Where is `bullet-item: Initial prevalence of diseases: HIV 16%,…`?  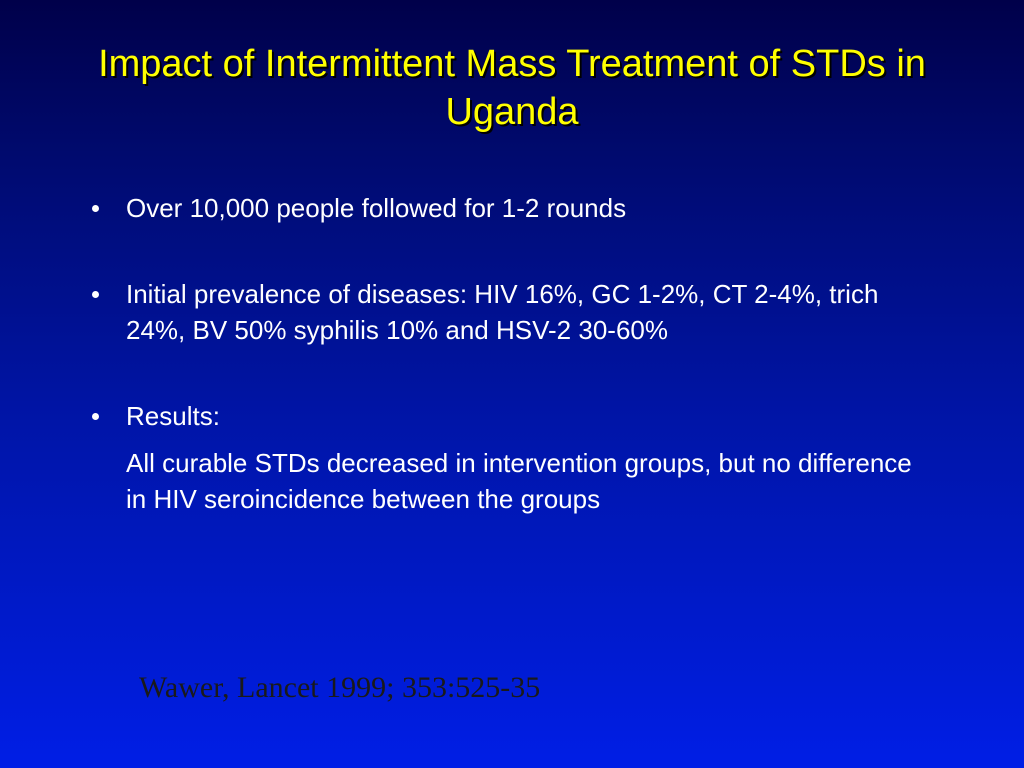
bullet-item: Initial prevalence of diseases: HIV 16%,… is located at coordinates (506, 312).